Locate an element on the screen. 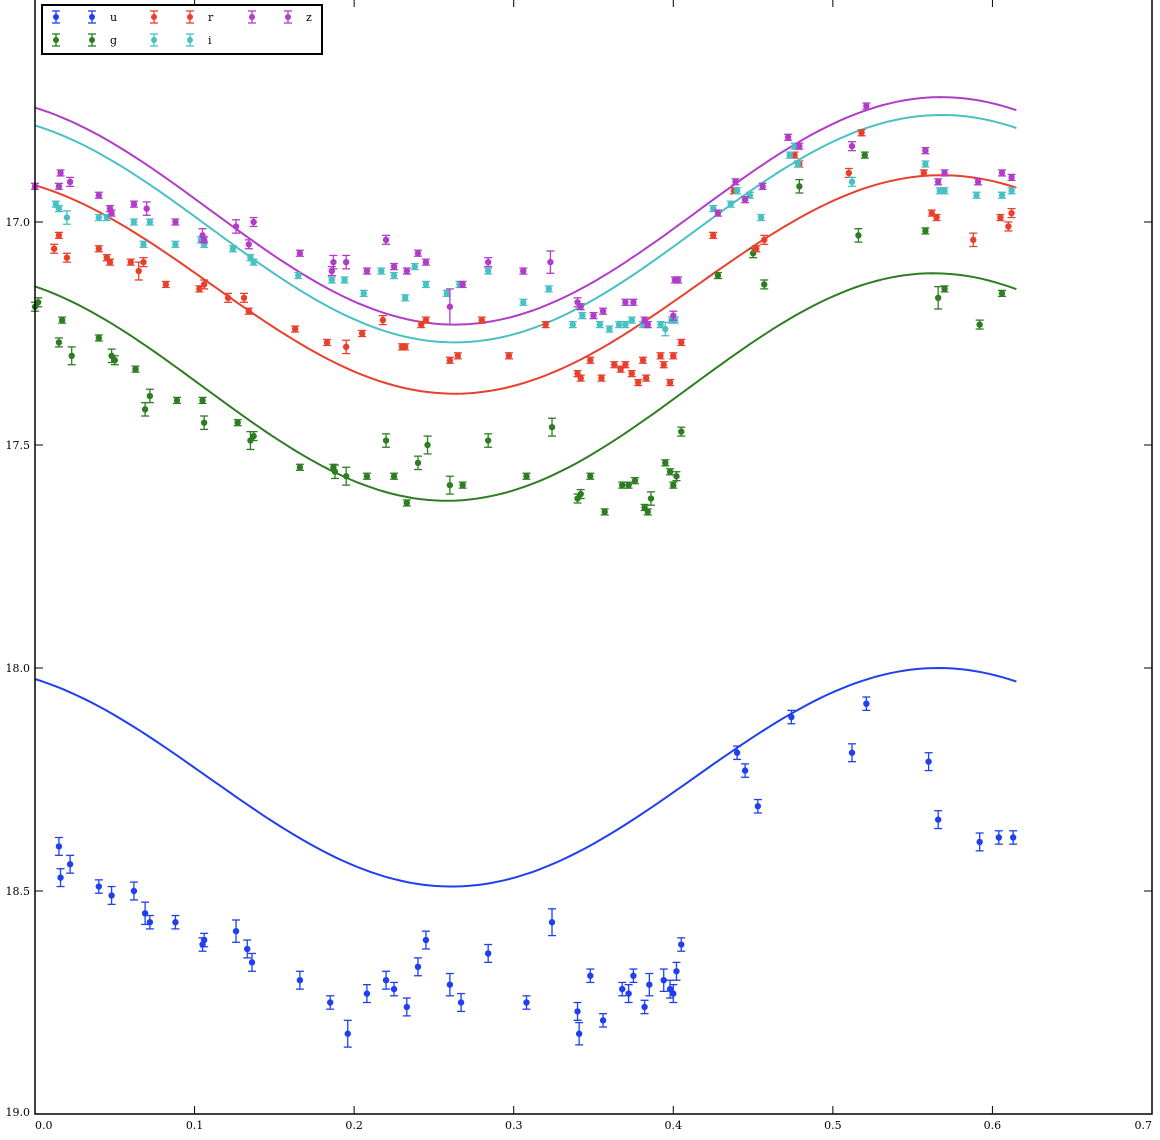 The image size is (1160, 1140). legend-item-r: r is located at coordinates (182, 17).